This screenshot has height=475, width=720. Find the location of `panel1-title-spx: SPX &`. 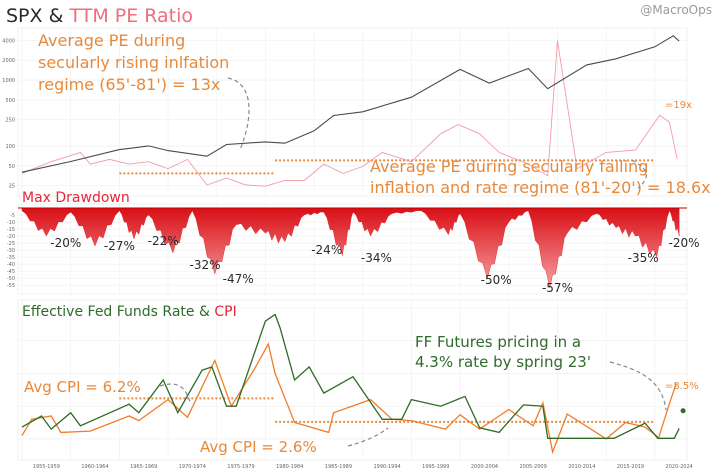

panel1-title-spx: SPX & is located at coordinates (37, 16).